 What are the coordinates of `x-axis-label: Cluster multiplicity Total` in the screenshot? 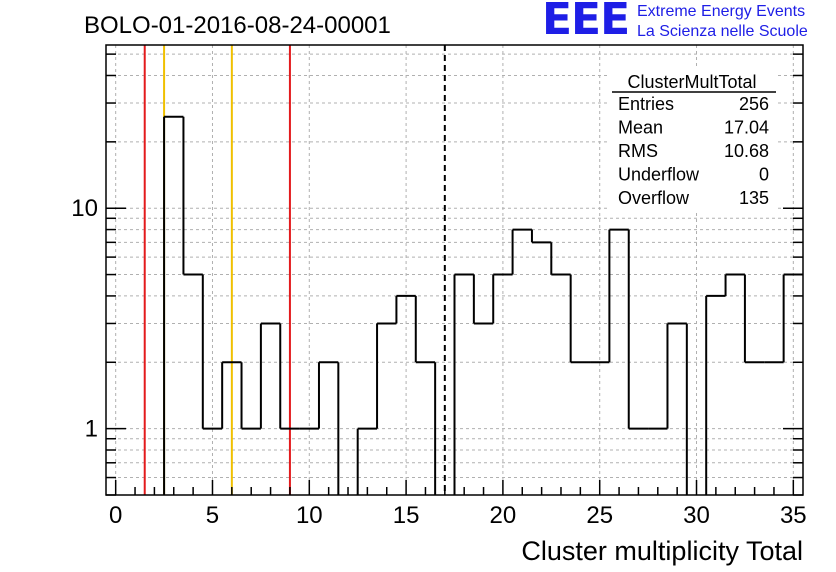 It's located at (662, 551).